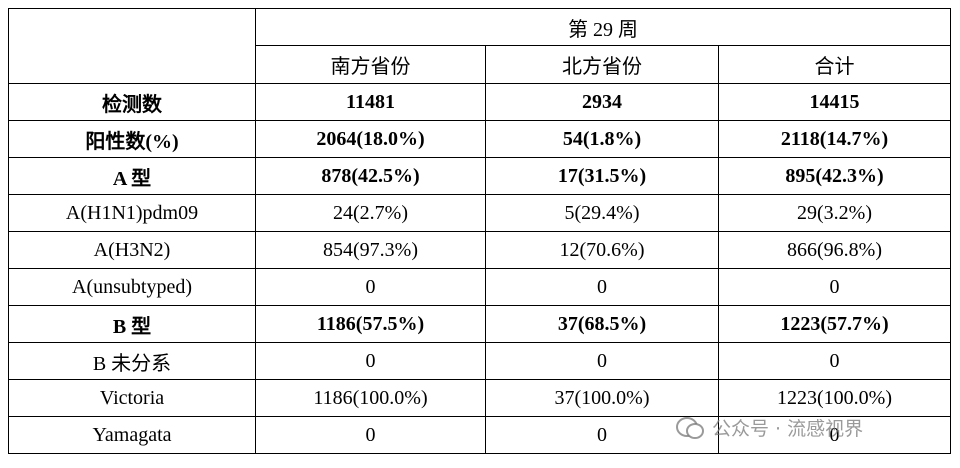 This screenshot has width=960, height=468. What do you see at coordinates (132, 361) in the screenshot?
I see `row-label: B 未分系` at bounding box center [132, 361].